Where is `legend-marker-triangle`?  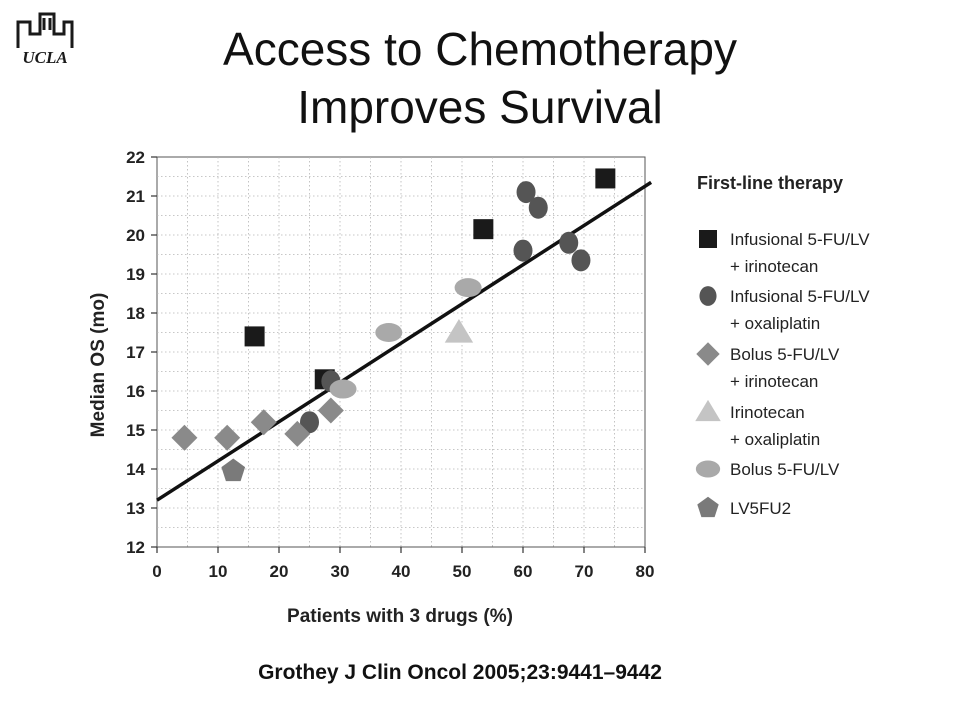
legend-marker-triangle is located at coordinates (708, 410).